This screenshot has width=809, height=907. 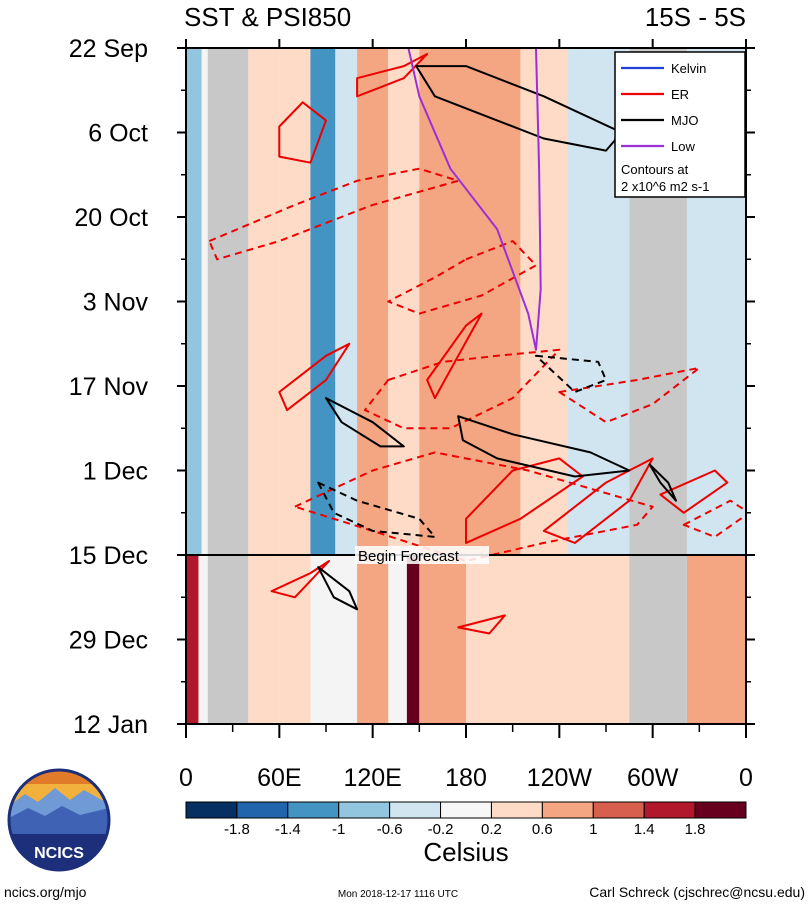 What do you see at coordinates (288, 829) in the screenshot?
I see `colorbar-tick-1: -1.4` at bounding box center [288, 829].